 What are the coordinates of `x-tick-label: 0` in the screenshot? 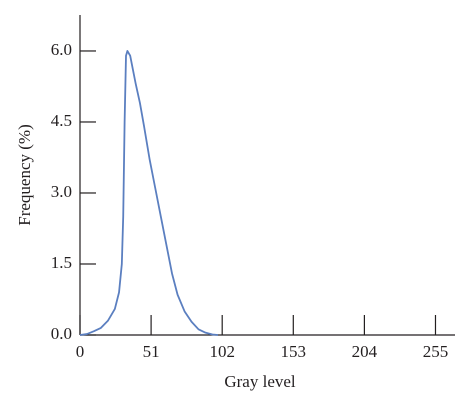 It's located at (80, 351).